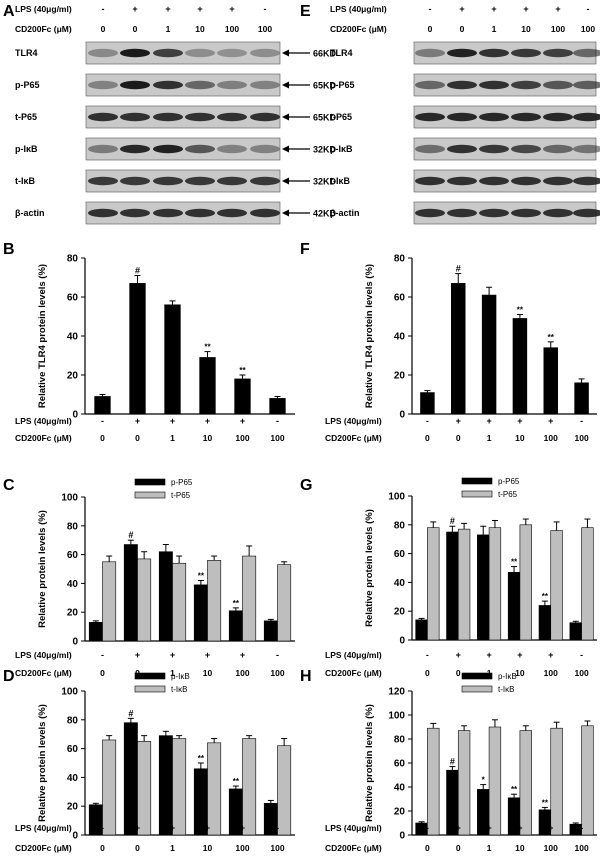 The image size is (600, 859). What do you see at coordinates (305, 11) in the screenshot?
I see `panel-letter-e: E` at bounding box center [305, 11].